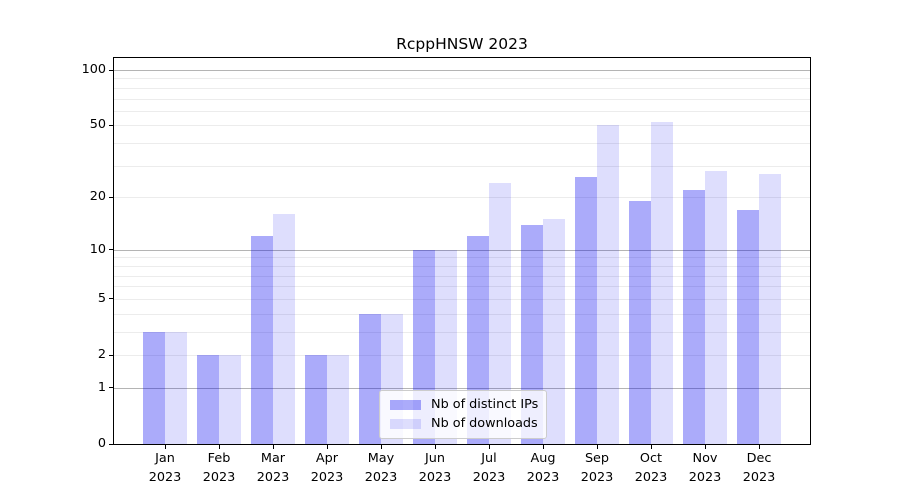 The height and width of the screenshot is (500, 900). I want to click on ytick-label-100: 100, so click(93, 69).